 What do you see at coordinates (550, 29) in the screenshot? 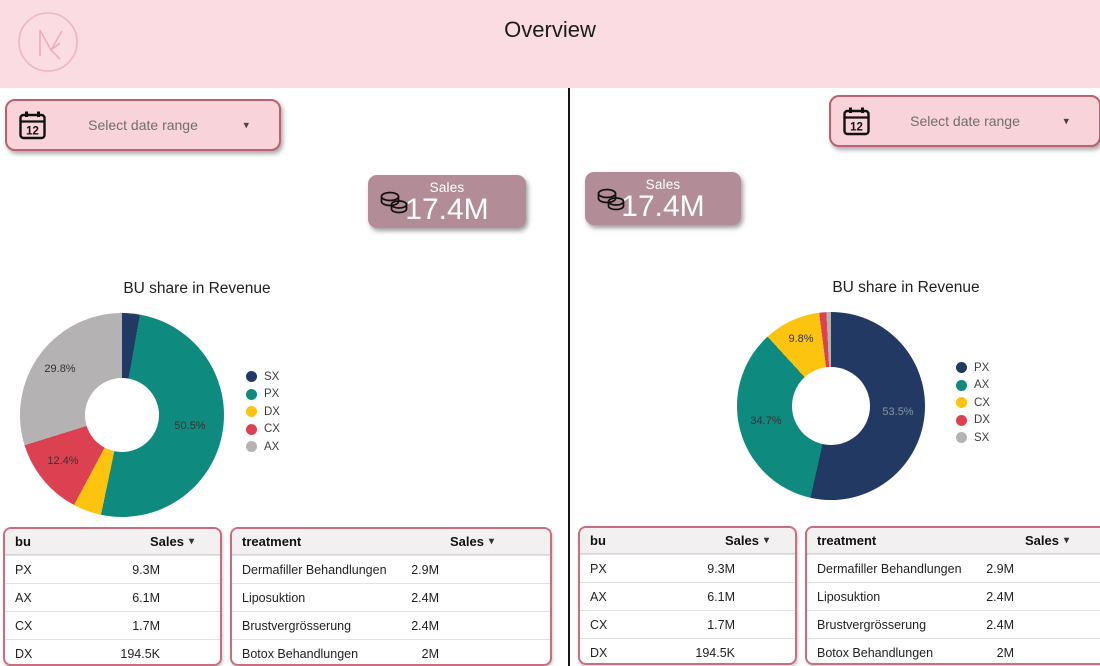
I see `page-title: Overview` at bounding box center [550, 29].